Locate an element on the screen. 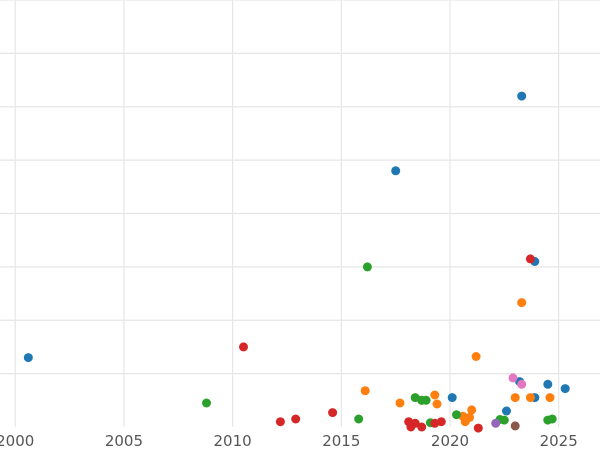 Image resolution: width=600 pixels, height=450 pixels. x-tick-label: 2025 is located at coordinates (559, 441).